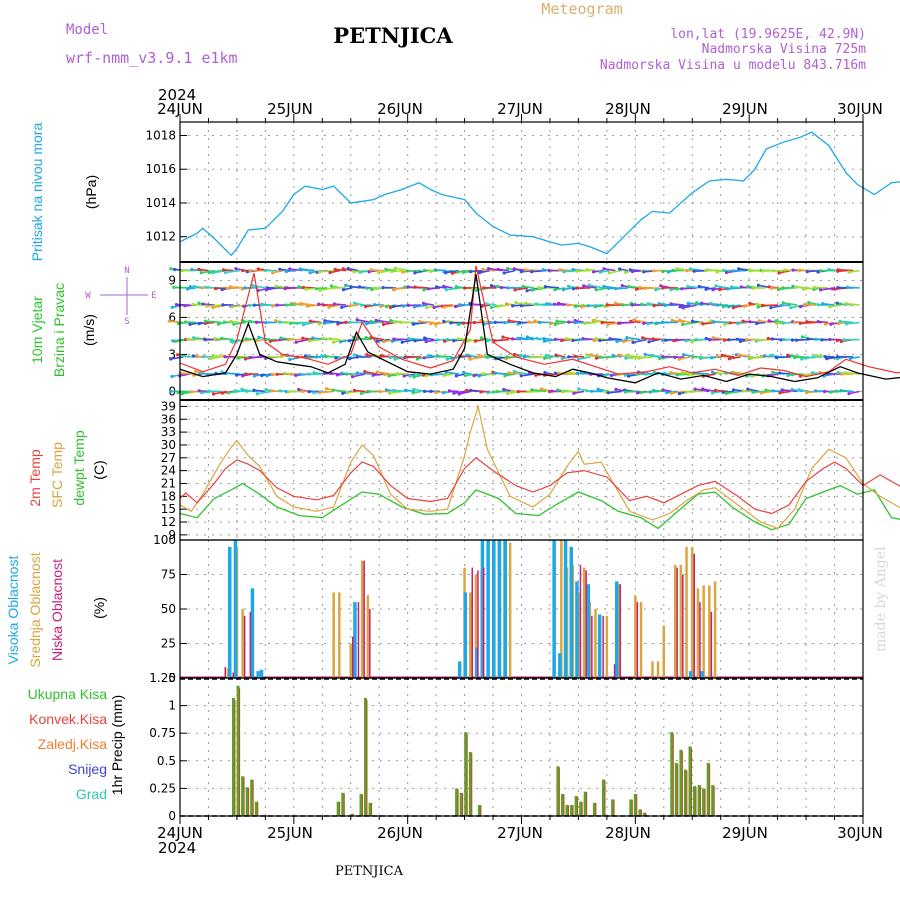 The height and width of the screenshot is (900, 900). What do you see at coordinates (88, 296) in the screenshot?
I see `svg-text: W` at bounding box center [88, 296].